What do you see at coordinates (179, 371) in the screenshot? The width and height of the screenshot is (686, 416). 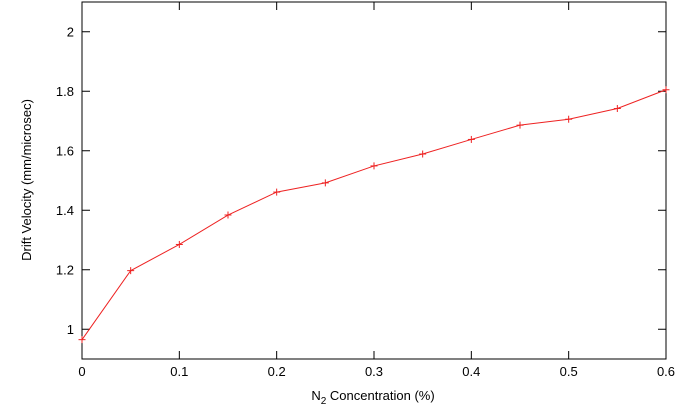 I see `x-tick-label: 0.1` at bounding box center [179, 371].